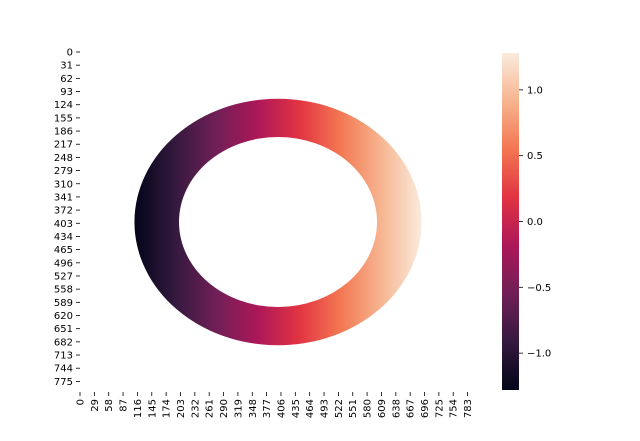  Describe the element at coordinates (353, 408) in the screenshot. I see `x-tick-label: 551` at that location.